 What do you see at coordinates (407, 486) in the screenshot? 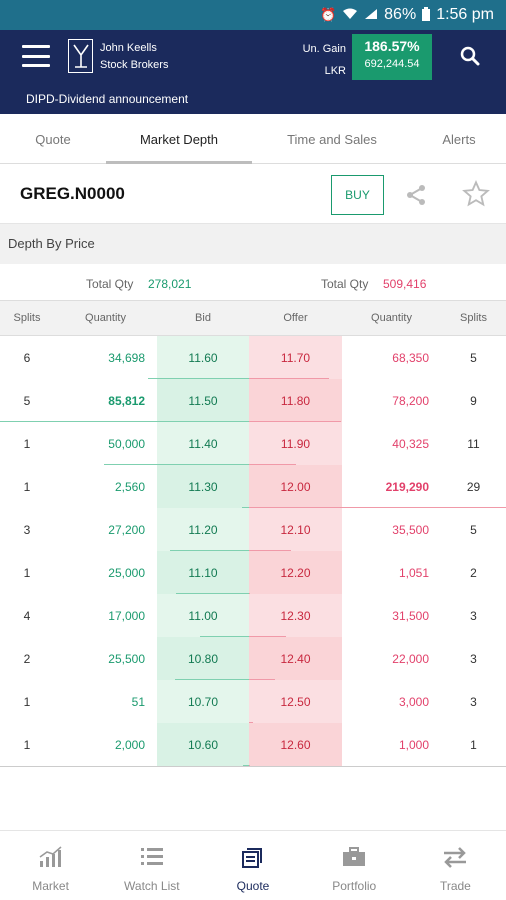
I see `offer-quantity: 219,290` at bounding box center [407, 486].